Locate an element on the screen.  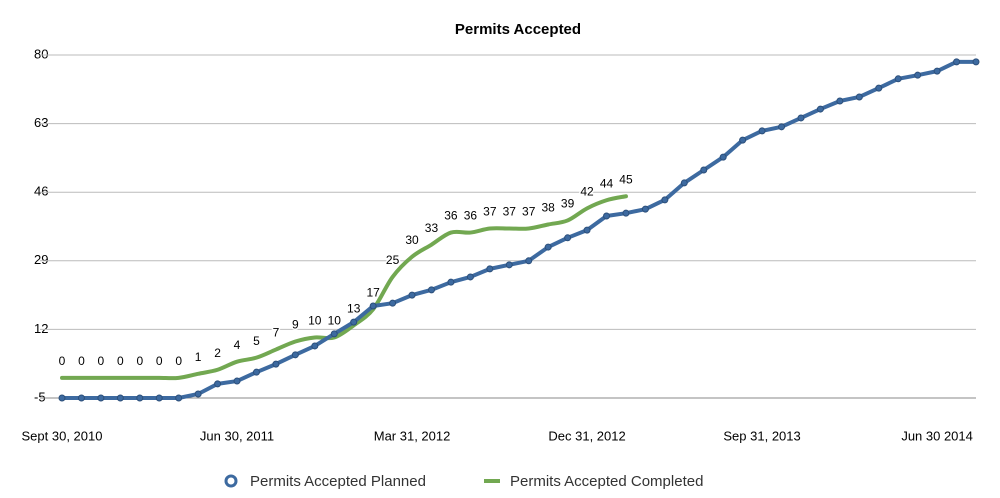
data-label: 33 is located at coordinates (432, 228).